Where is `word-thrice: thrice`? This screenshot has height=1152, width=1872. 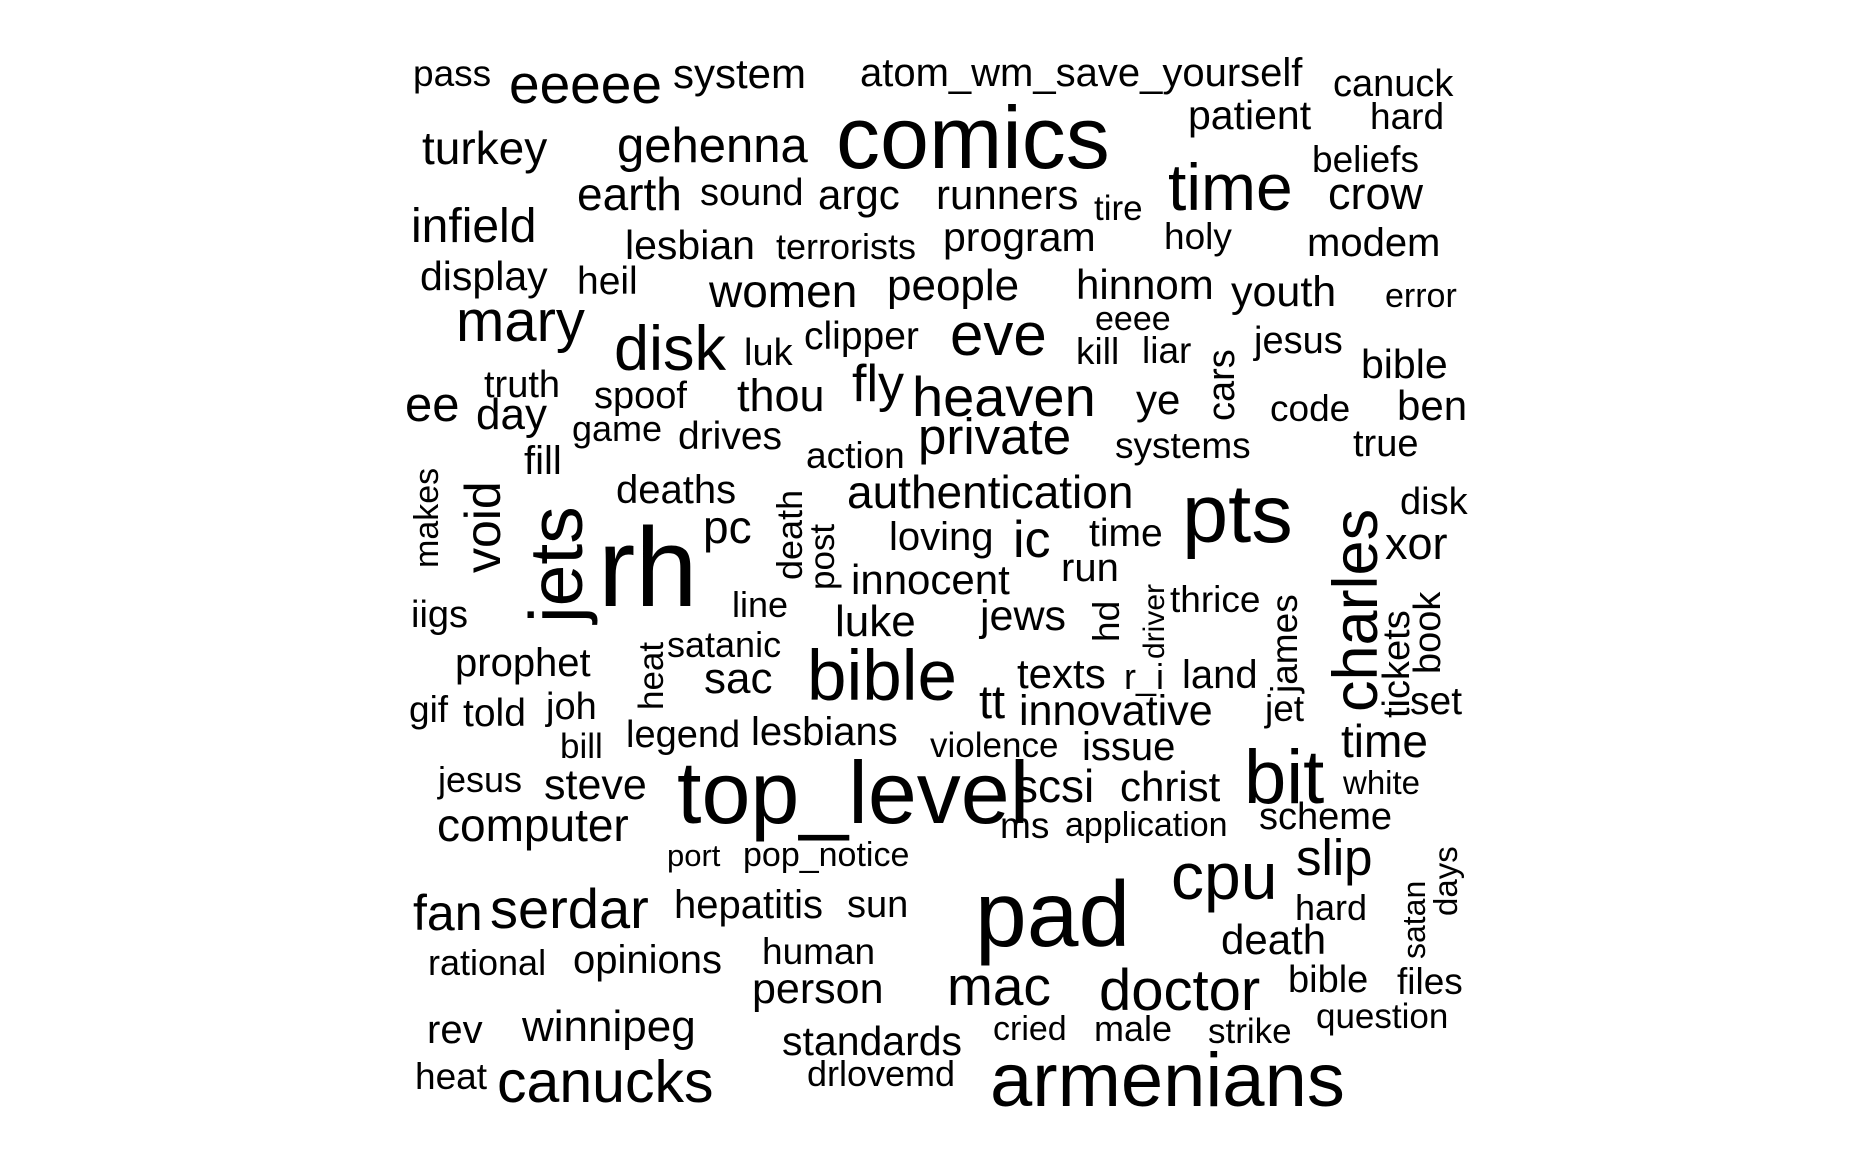
word-thrice: thrice is located at coordinates (1215, 599).